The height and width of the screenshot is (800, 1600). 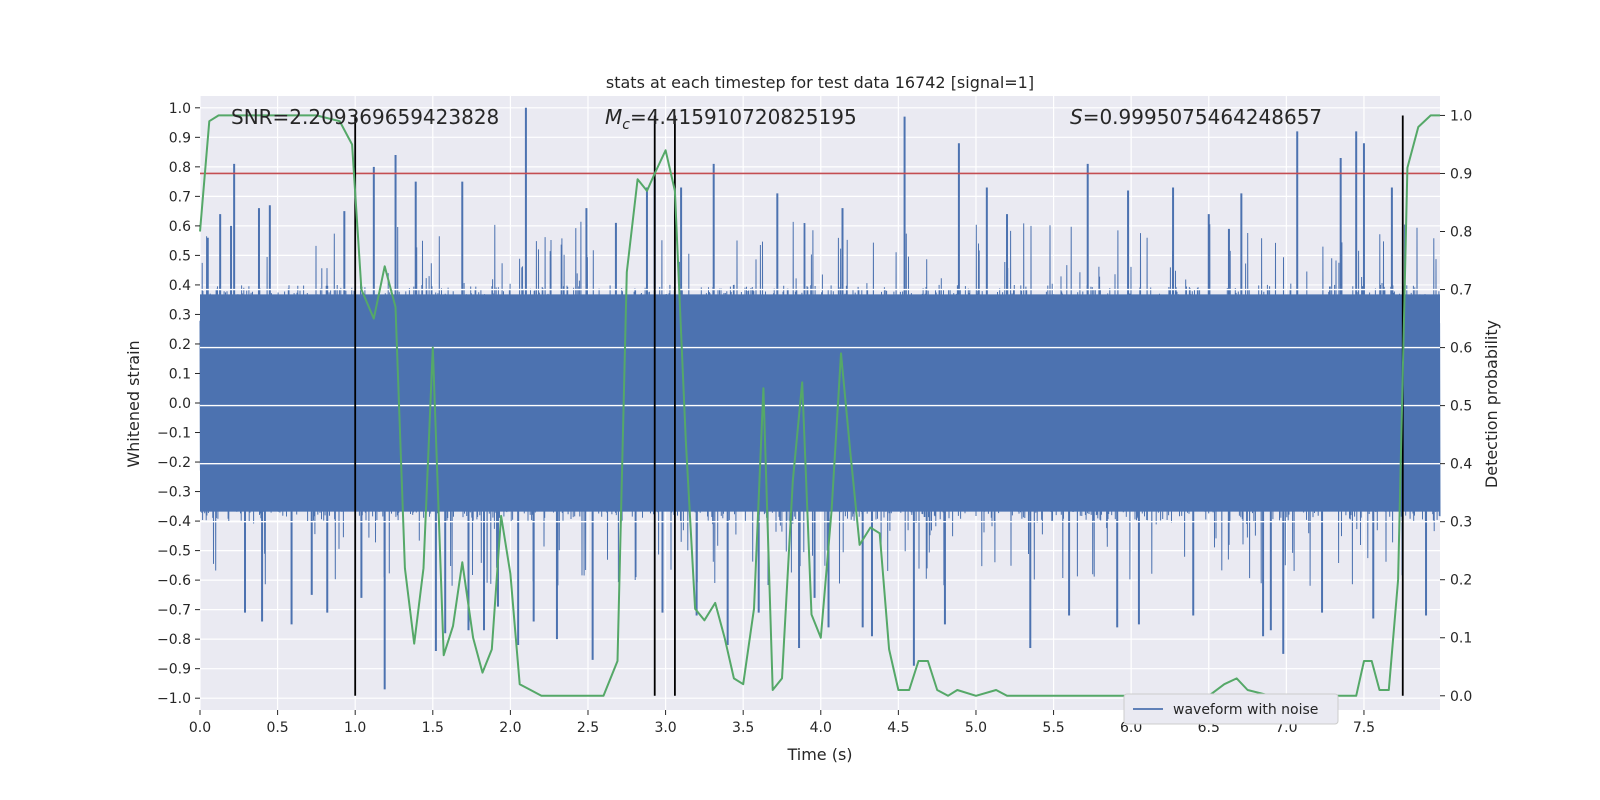 I want to click on legend-label: waveform with noise, so click(x=1245, y=710).